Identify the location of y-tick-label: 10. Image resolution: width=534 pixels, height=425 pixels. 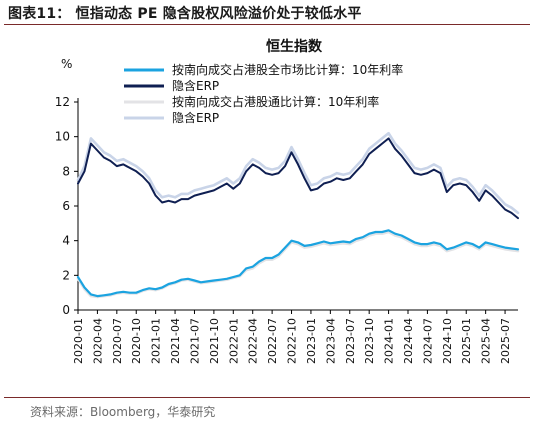
(62, 137).